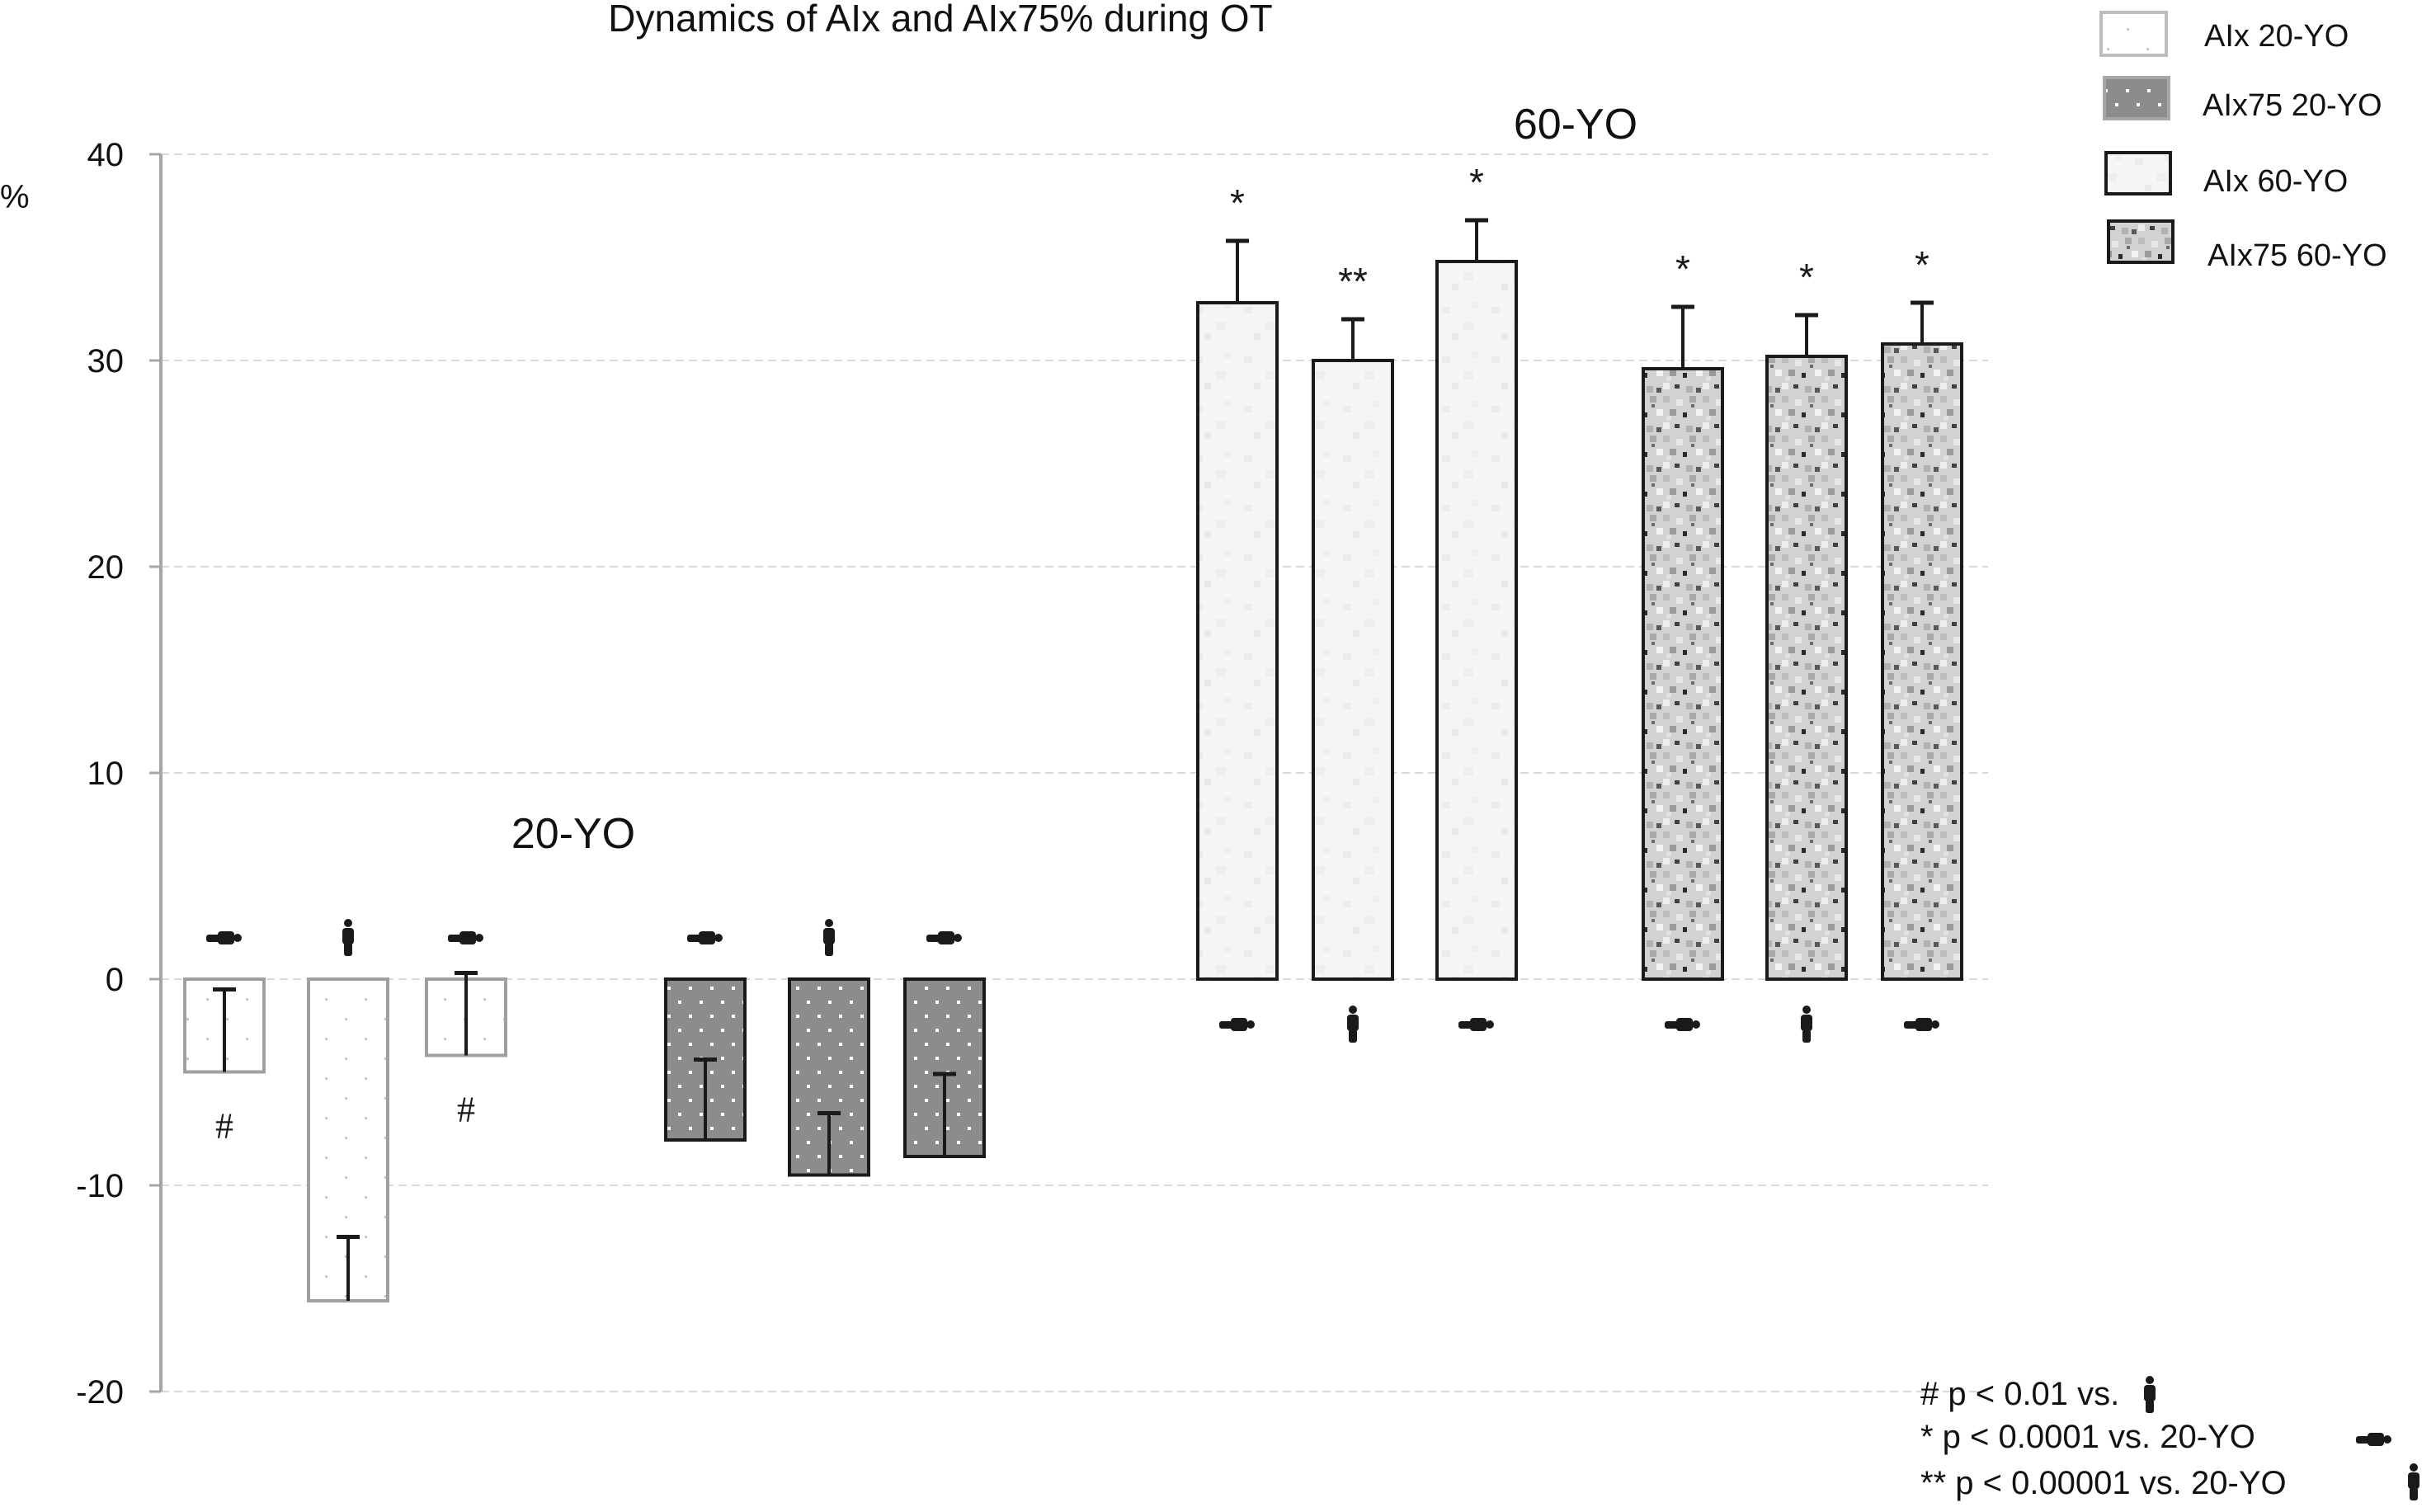 This screenshot has height=1512, width=2436. What do you see at coordinates (2019, 1394) in the screenshot?
I see `note-hash: # p < 0.01 vs.` at bounding box center [2019, 1394].